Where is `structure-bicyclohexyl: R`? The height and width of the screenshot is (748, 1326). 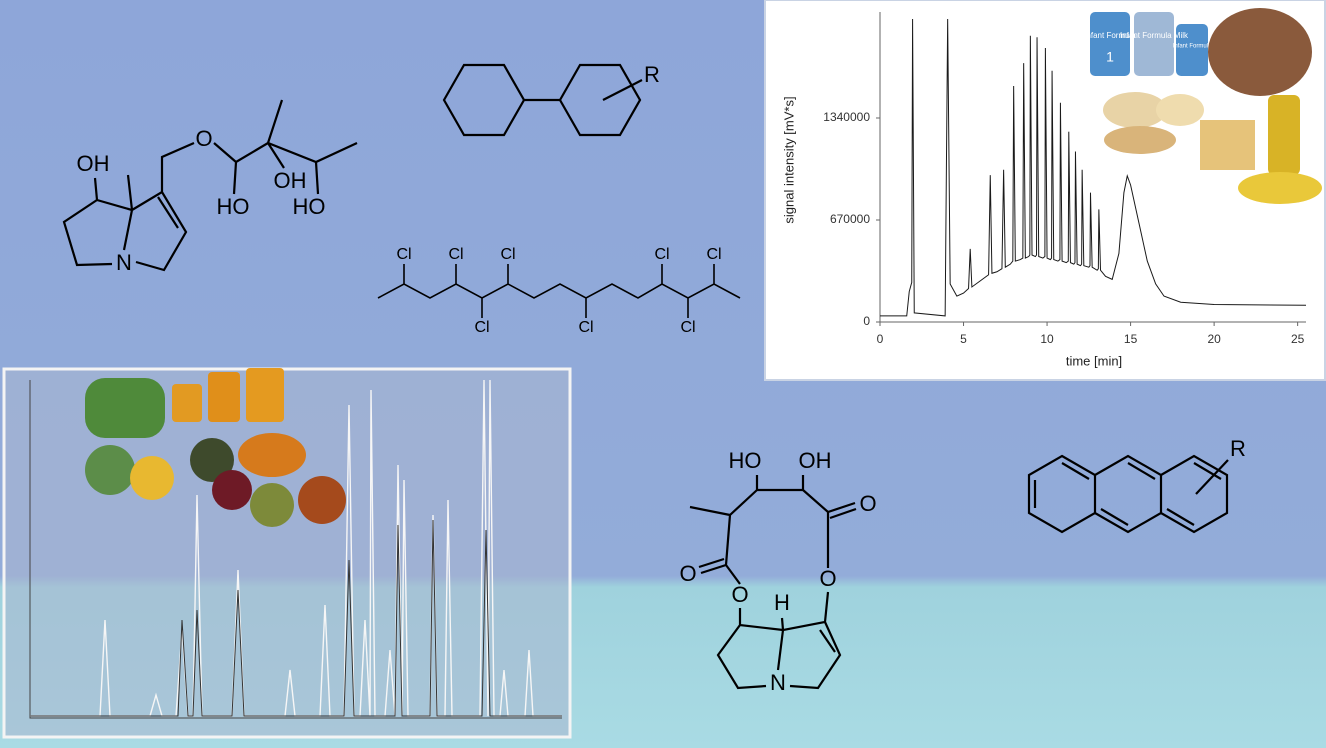
structure-bicyclohexyl: R is located at coordinates (551, 99).